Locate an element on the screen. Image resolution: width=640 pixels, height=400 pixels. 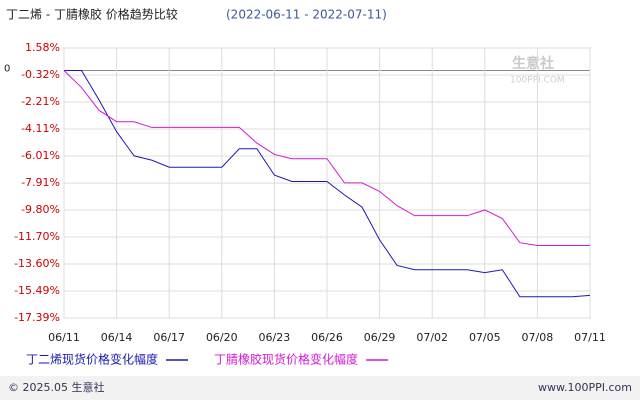
watermark: 生意社 is located at coordinates (533, 63).